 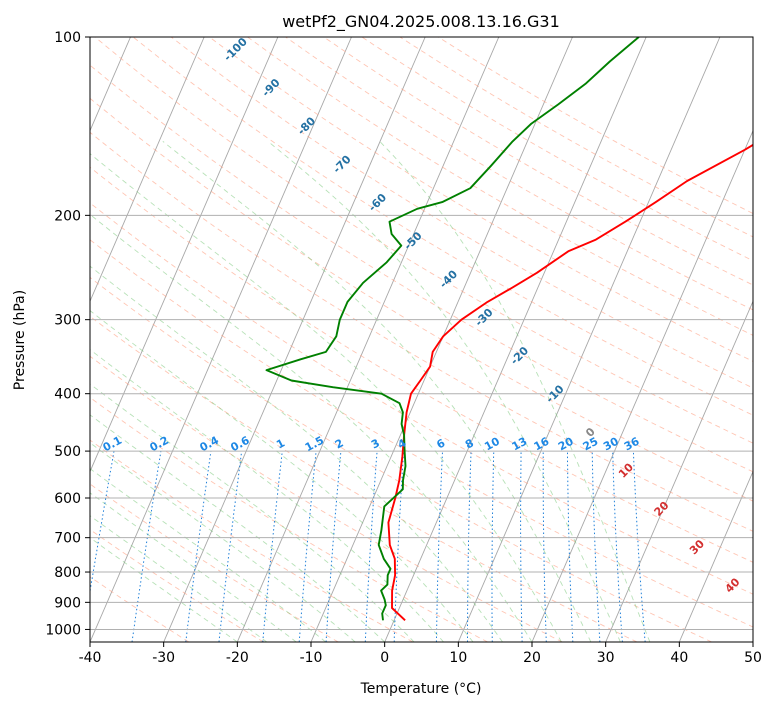 I want to click on mixing-ratio-label: 1, so click(x=280, y=443).